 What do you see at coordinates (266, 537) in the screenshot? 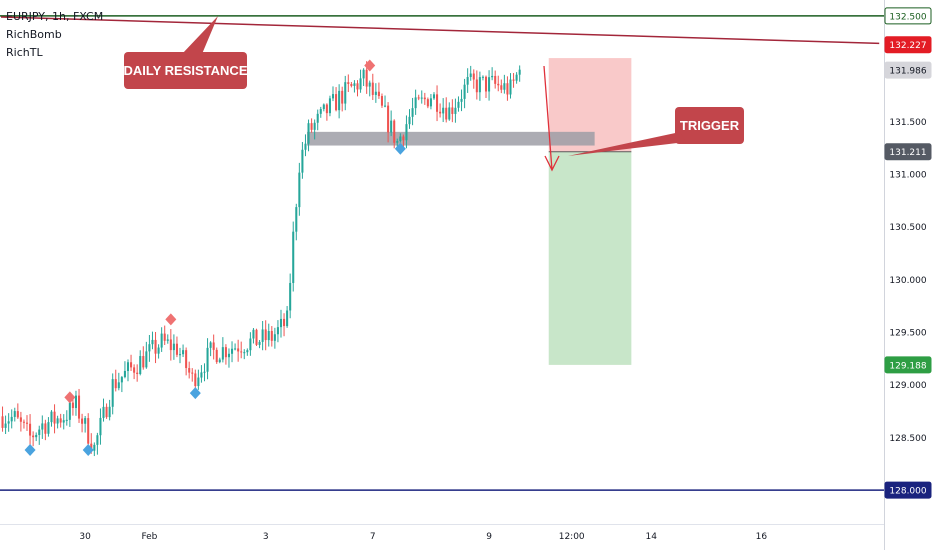
I see `x-tick-label: 3` at bounding box center [266, 537].